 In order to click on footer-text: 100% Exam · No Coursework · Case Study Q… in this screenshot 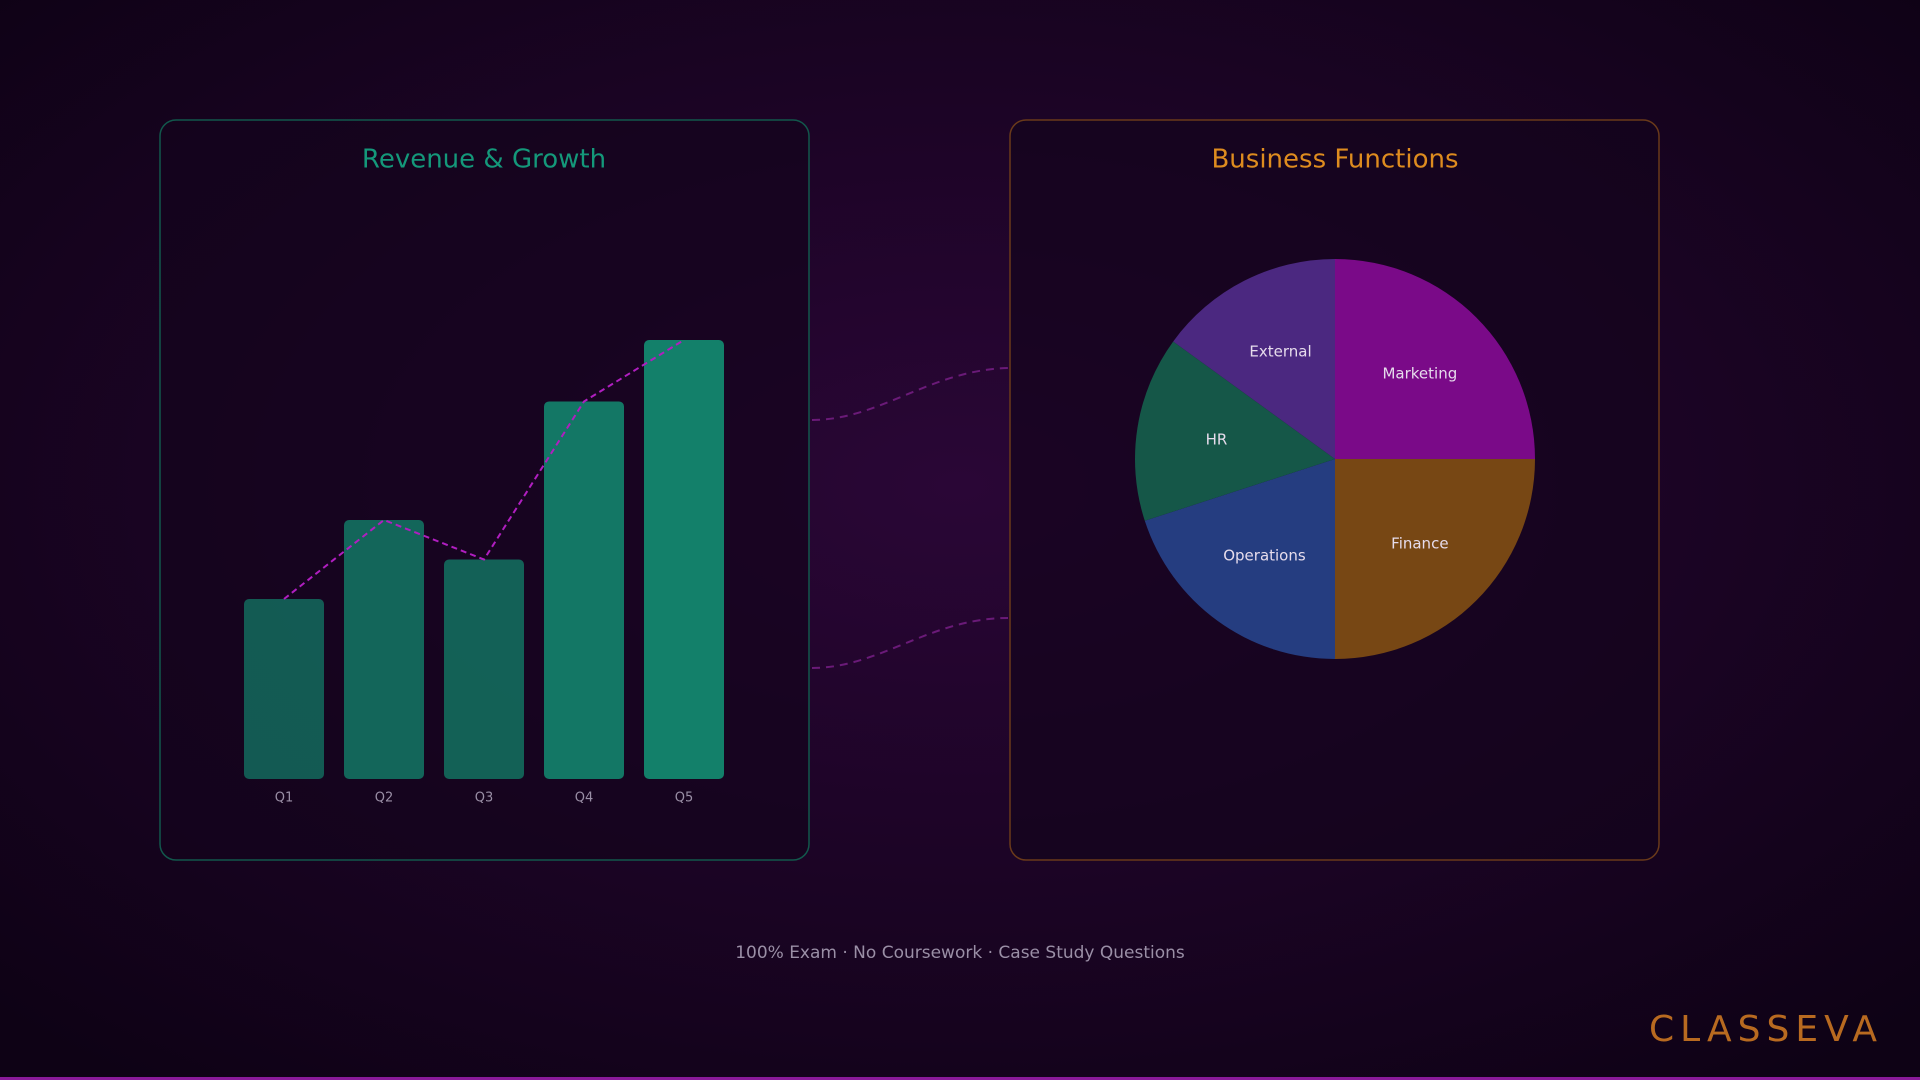, I will do `click(960, 953)`.